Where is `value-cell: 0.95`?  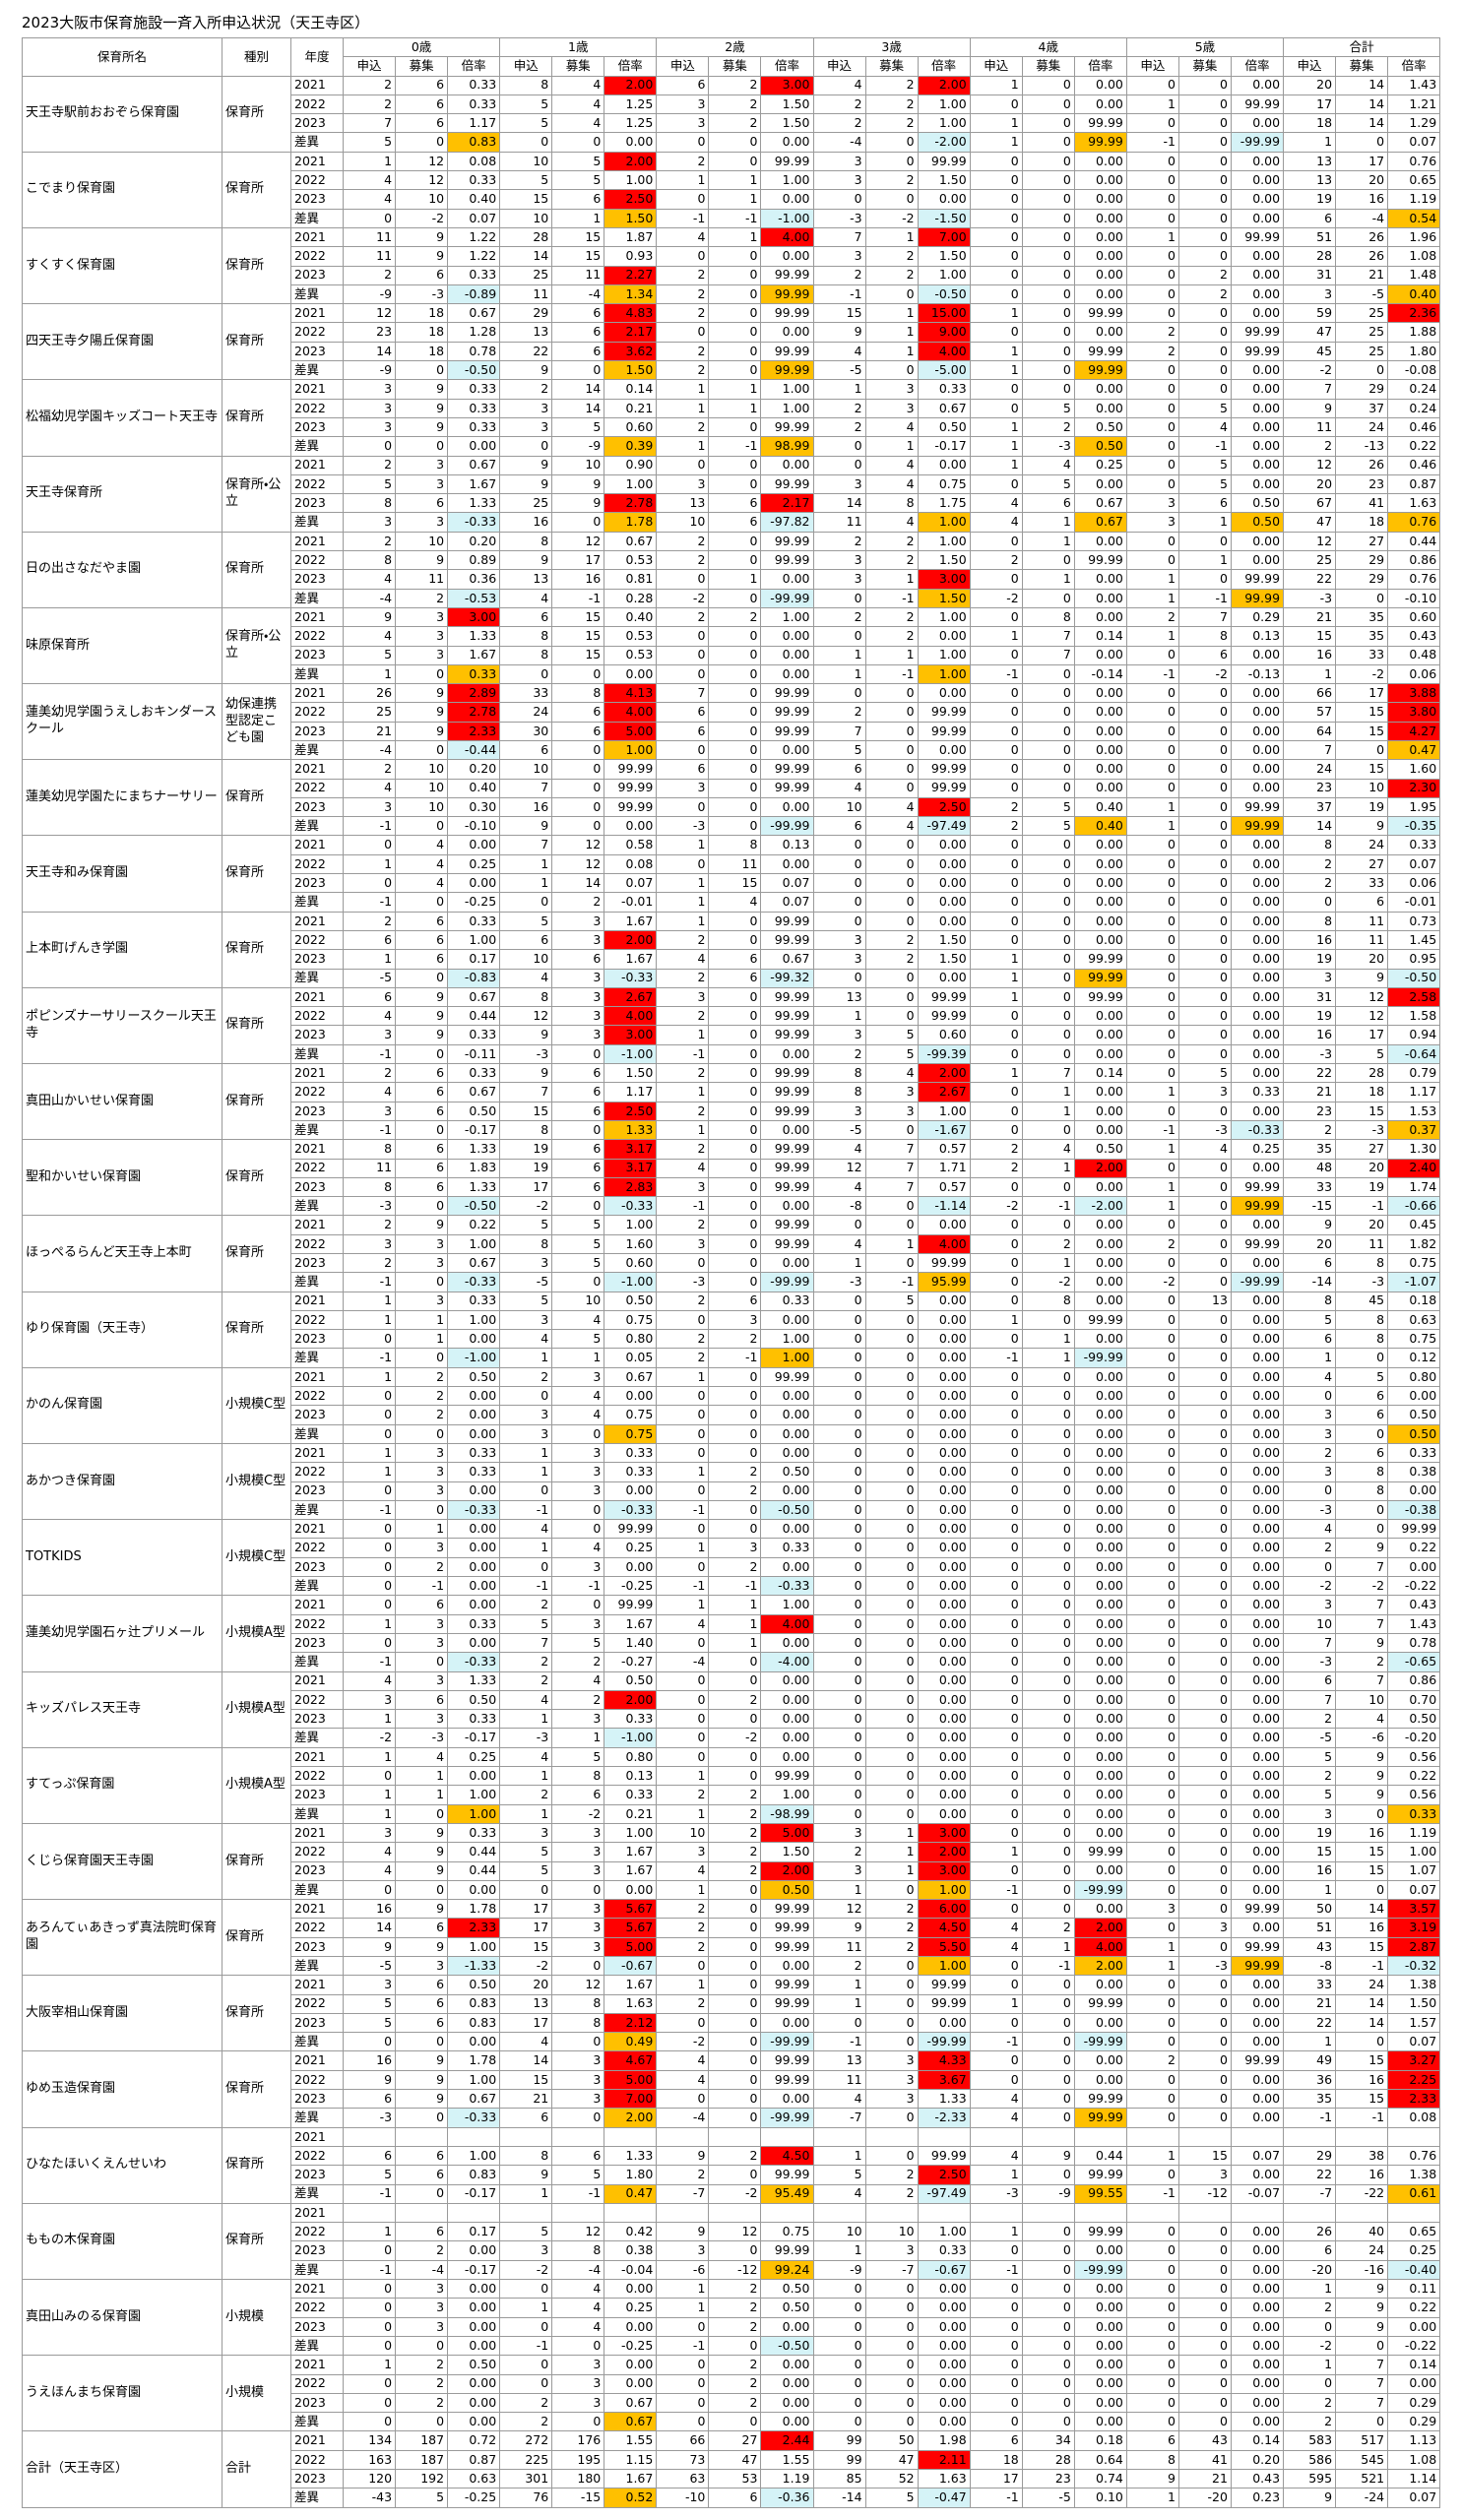
value-cell: 0.95 is located at coordinates (1414, 959).